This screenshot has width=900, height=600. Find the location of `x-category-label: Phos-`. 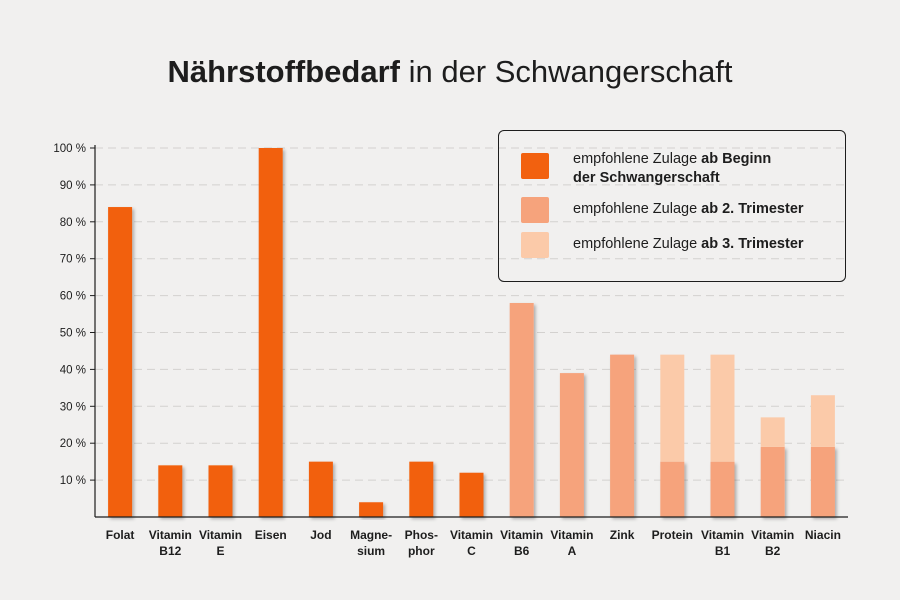

x-category-label: Phos- is located at coordinates (421, 535).